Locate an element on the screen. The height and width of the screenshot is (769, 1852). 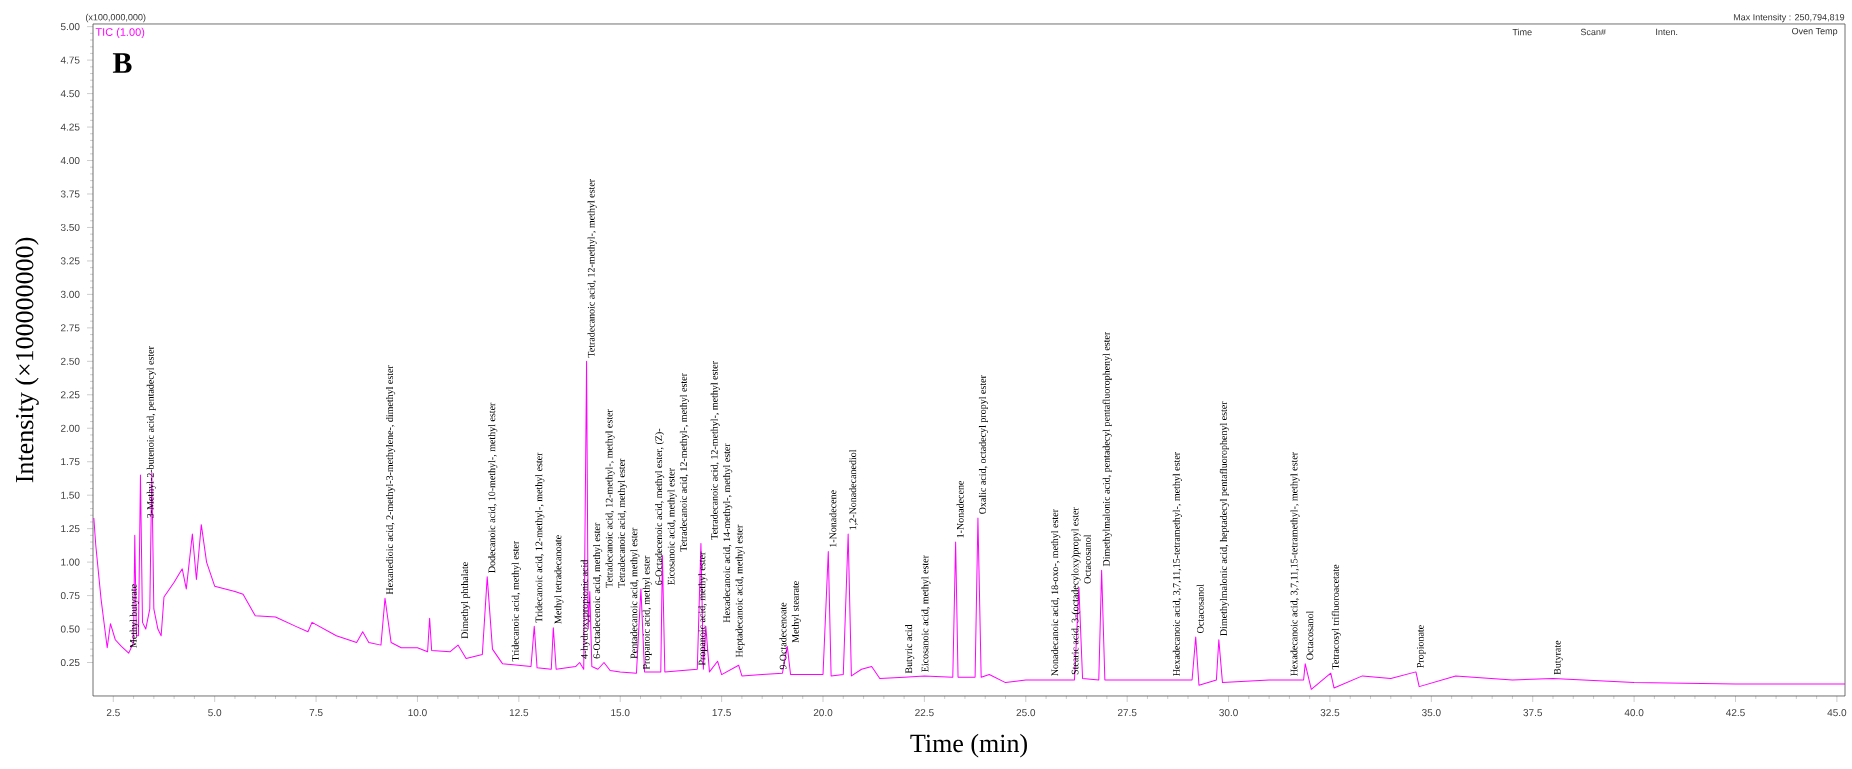
annotation: Dimethylmalonic acid, pentadecyl pentafluorophenyl ester is located at coordinates (1107, 449).